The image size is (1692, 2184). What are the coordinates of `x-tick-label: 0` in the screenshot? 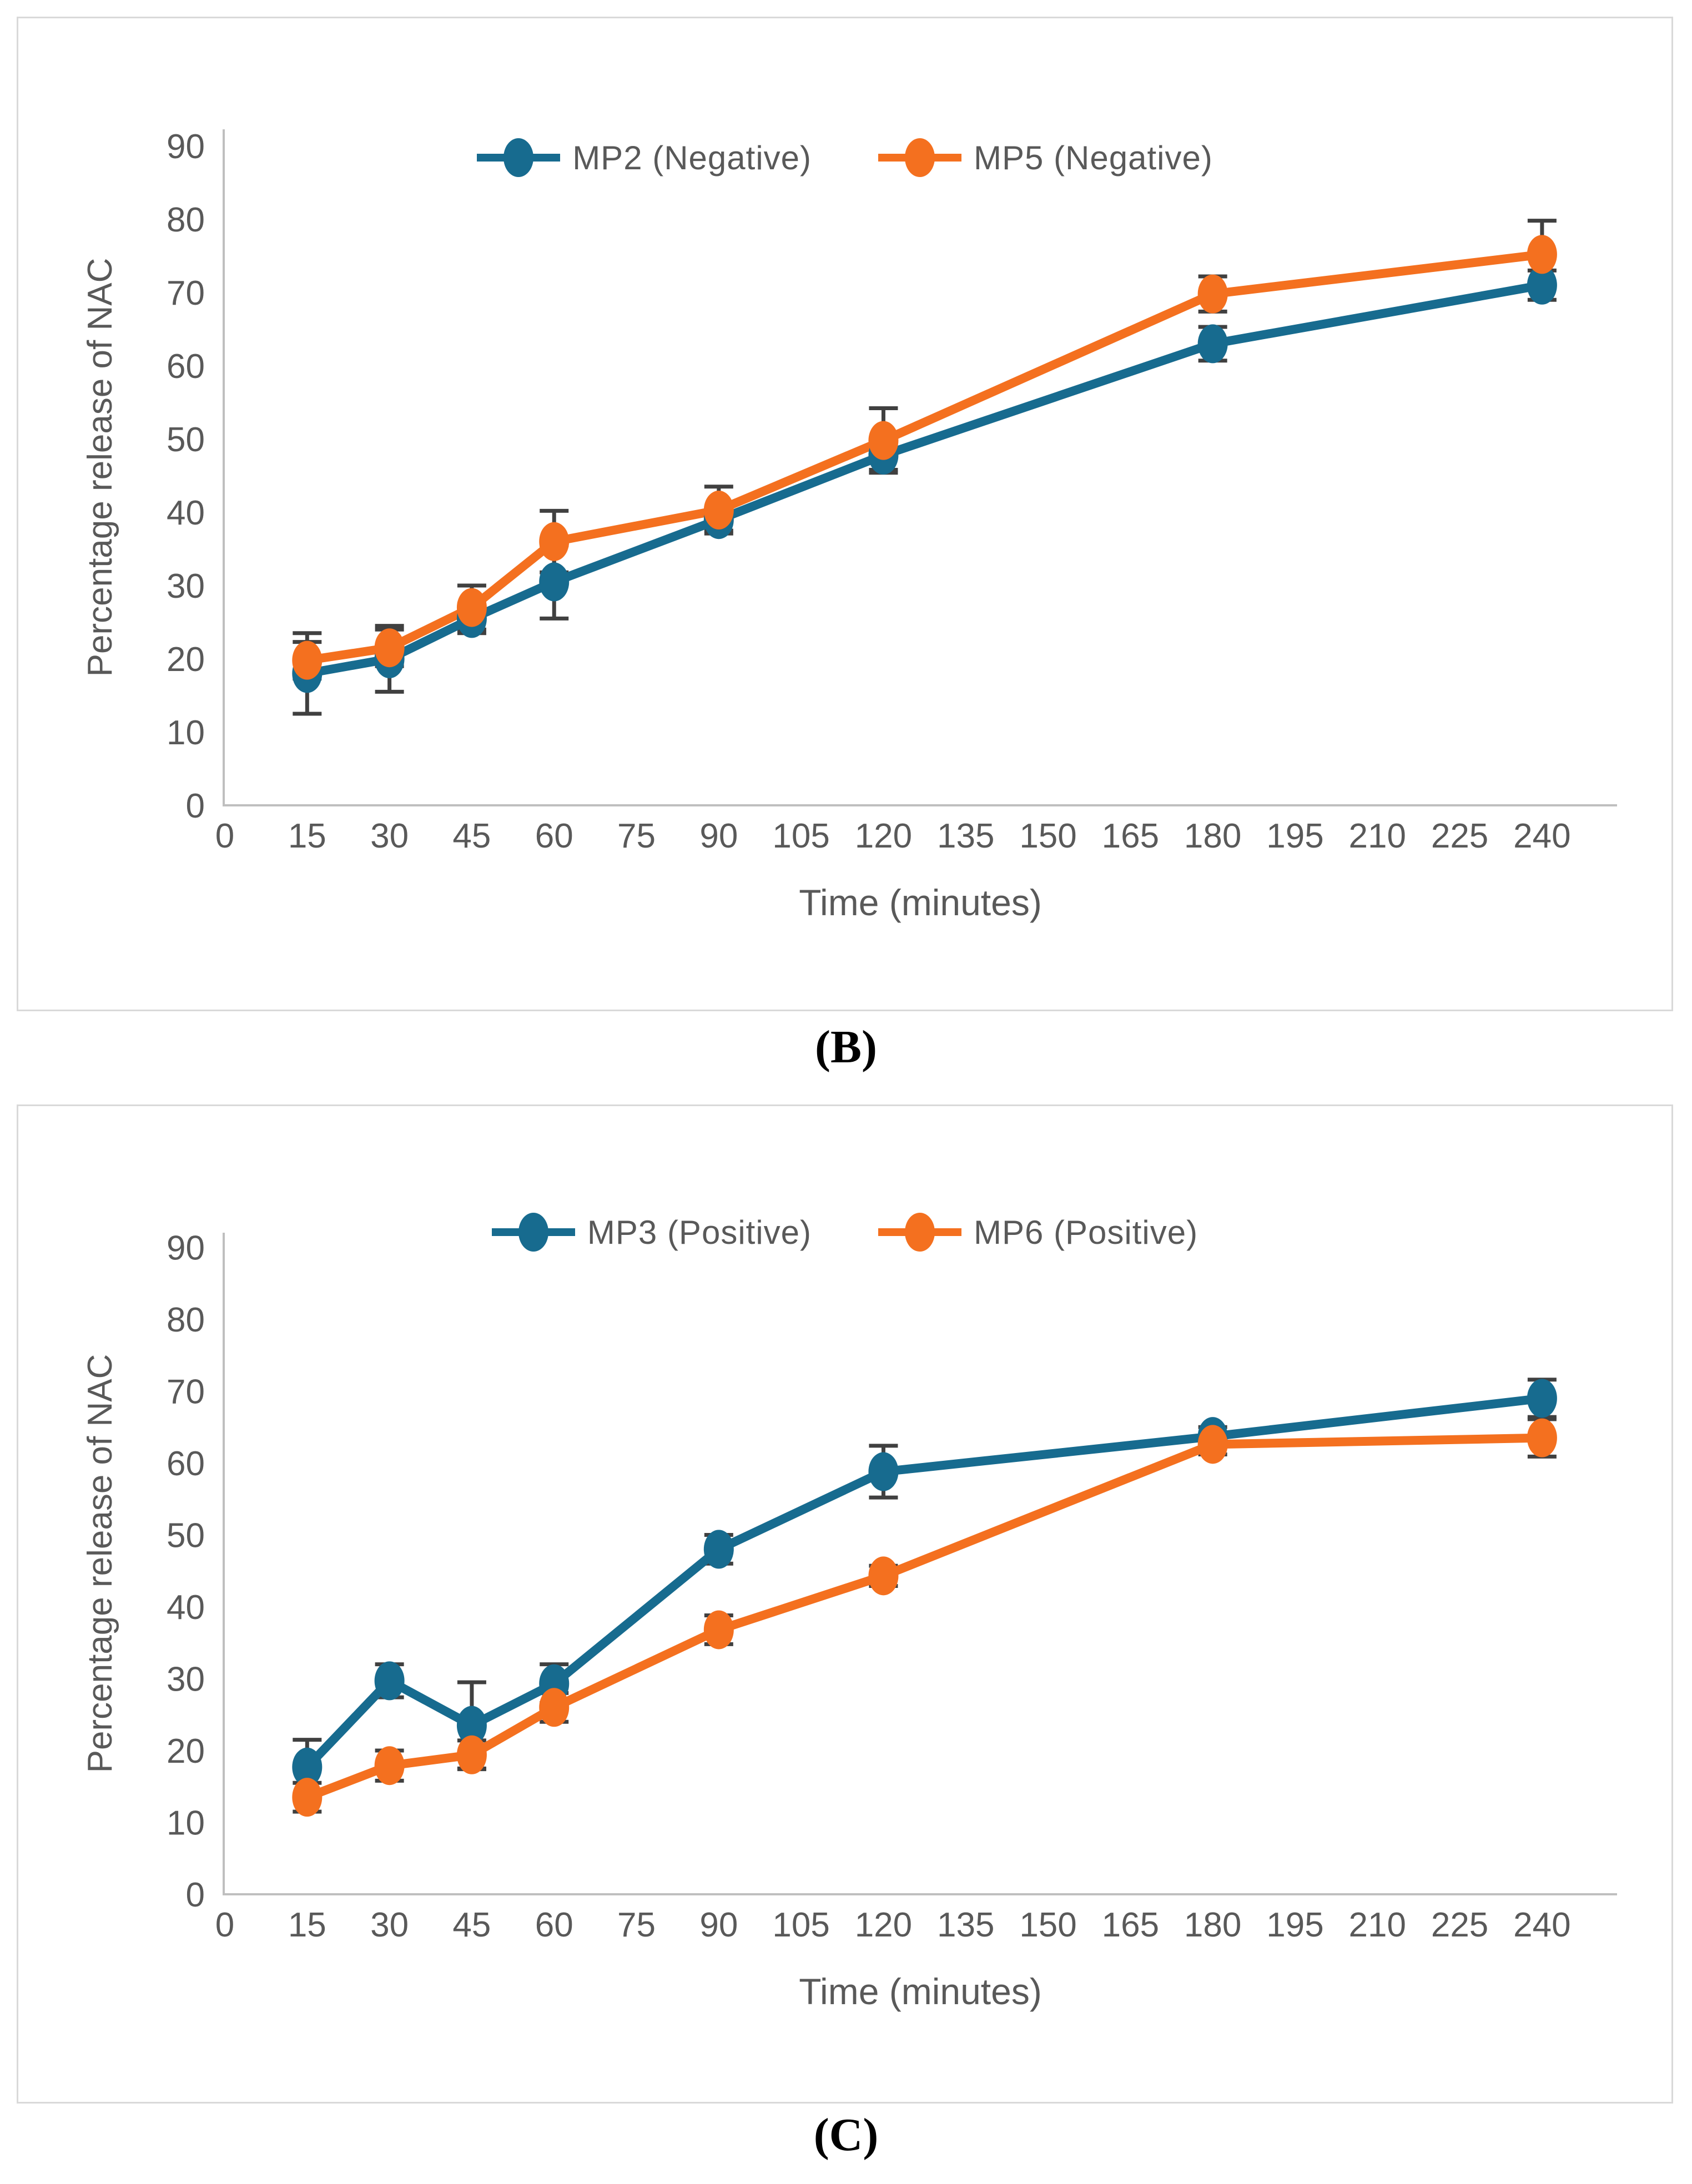 It's located at (224, 1925).